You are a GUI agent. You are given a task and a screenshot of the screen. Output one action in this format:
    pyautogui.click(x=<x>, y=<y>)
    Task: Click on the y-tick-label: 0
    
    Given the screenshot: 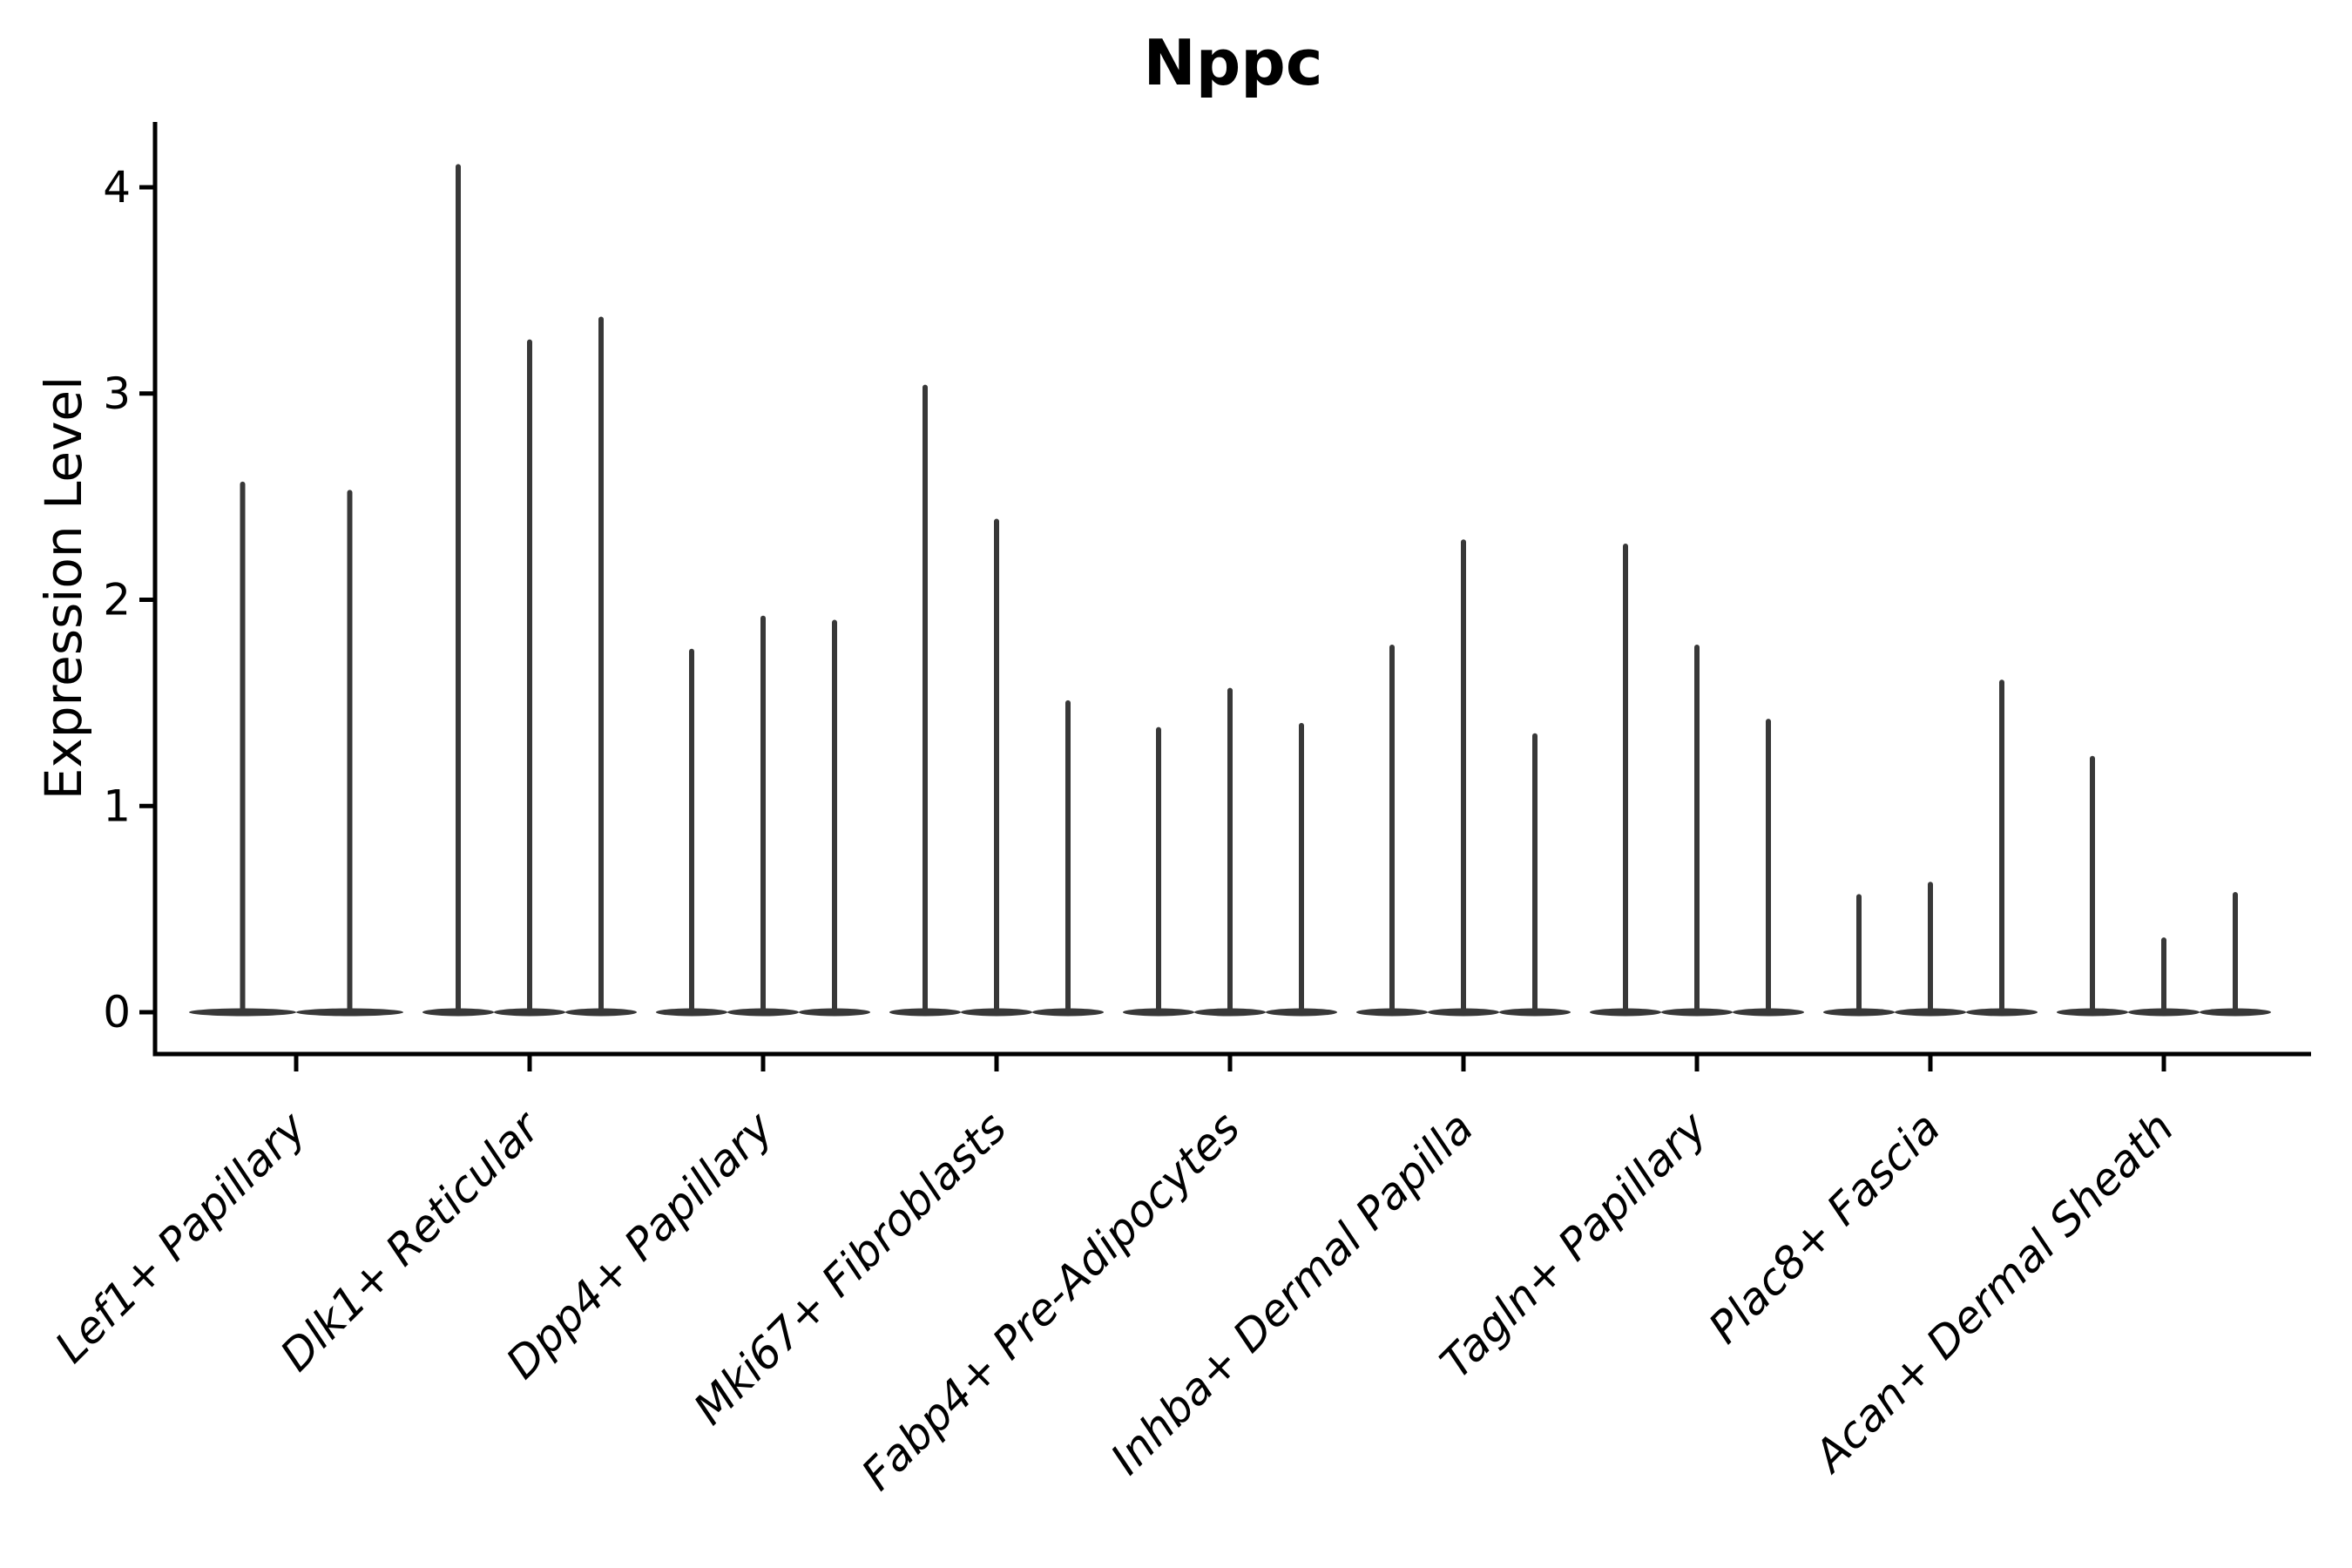 What is the action you would take?
    pyautogui.click(x=117, y=1012)
    